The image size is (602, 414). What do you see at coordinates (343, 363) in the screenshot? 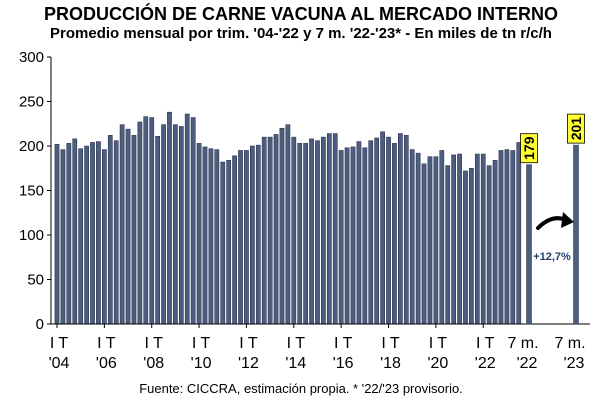
I see `x-tick-label: '16` at bounding box center [343, 363].